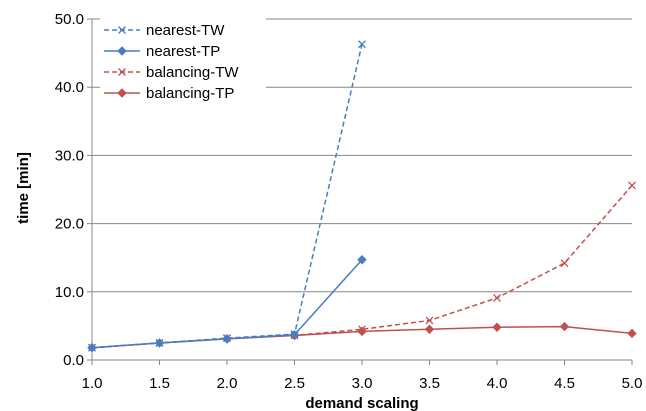  Describe the element at coordinates (69, 19) in the screenshot. I see `y-tick-label: 50.0` at that location.